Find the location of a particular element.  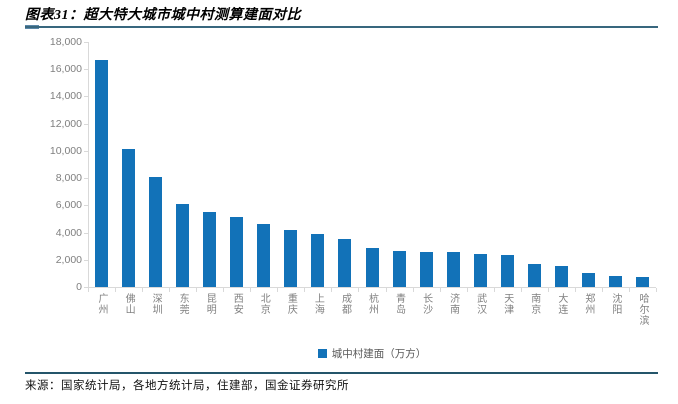

x-label-上海: 上海 is located at coordinates (317, 304).